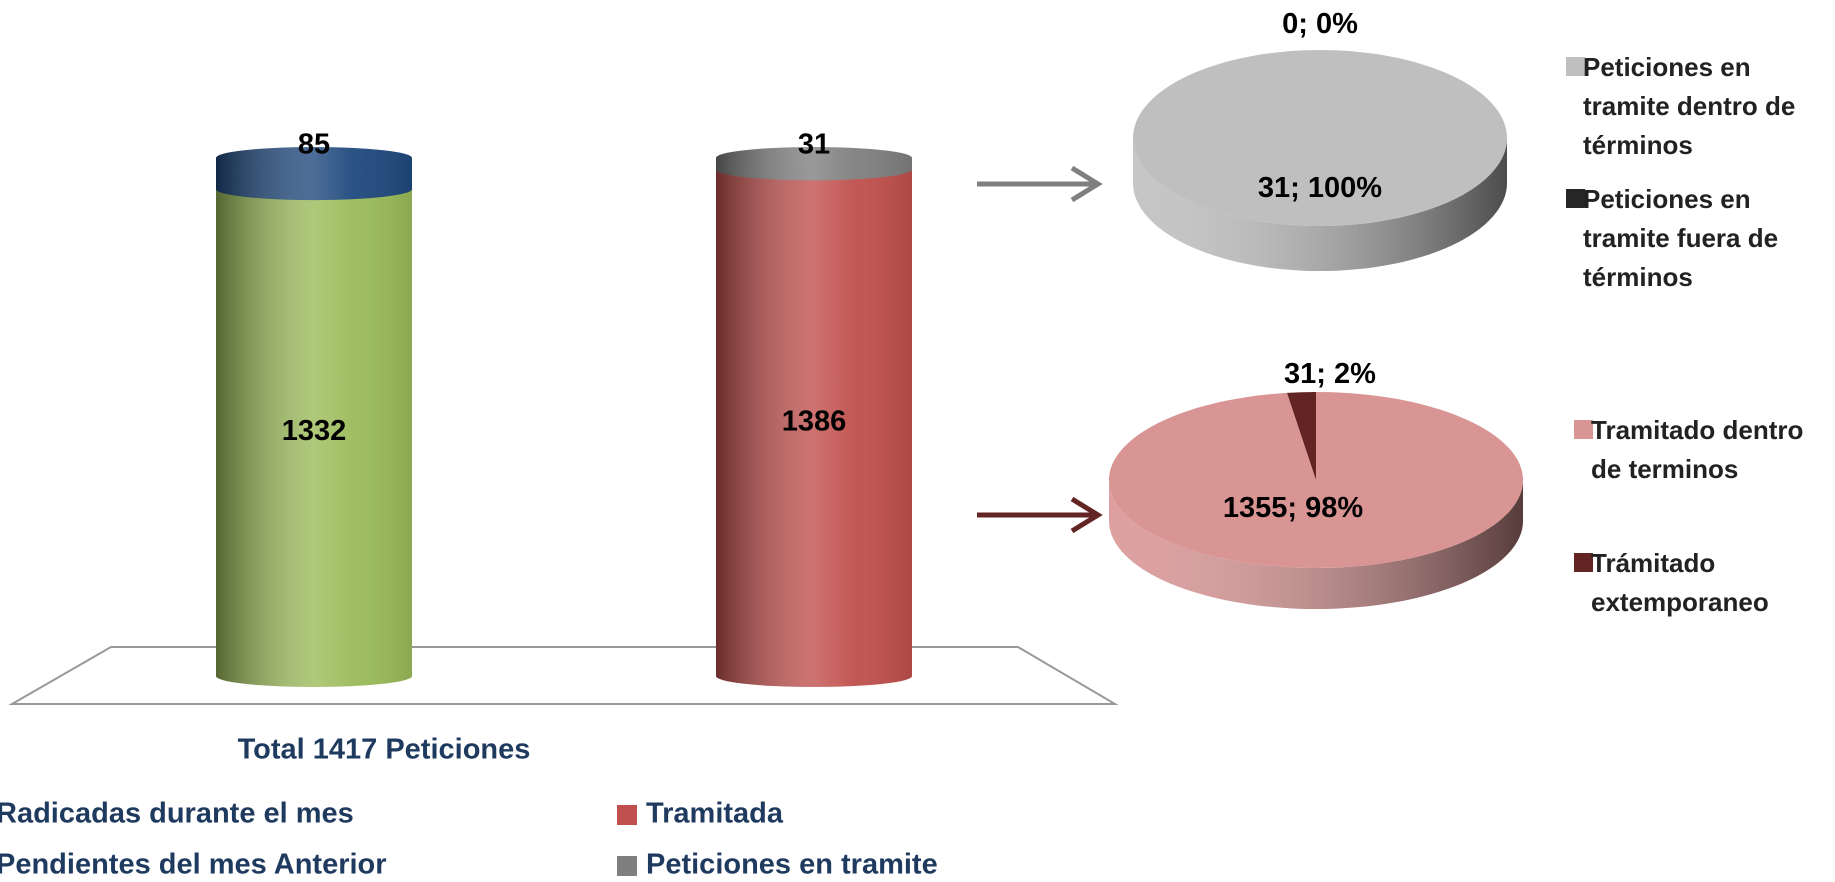 This screenshot has width=1835, height=882. What do you see at coordinates (1680, 582) in the screenshot?
I see `legend-label: Trámitado extemporaneo` at bounding box center [1680, 582].